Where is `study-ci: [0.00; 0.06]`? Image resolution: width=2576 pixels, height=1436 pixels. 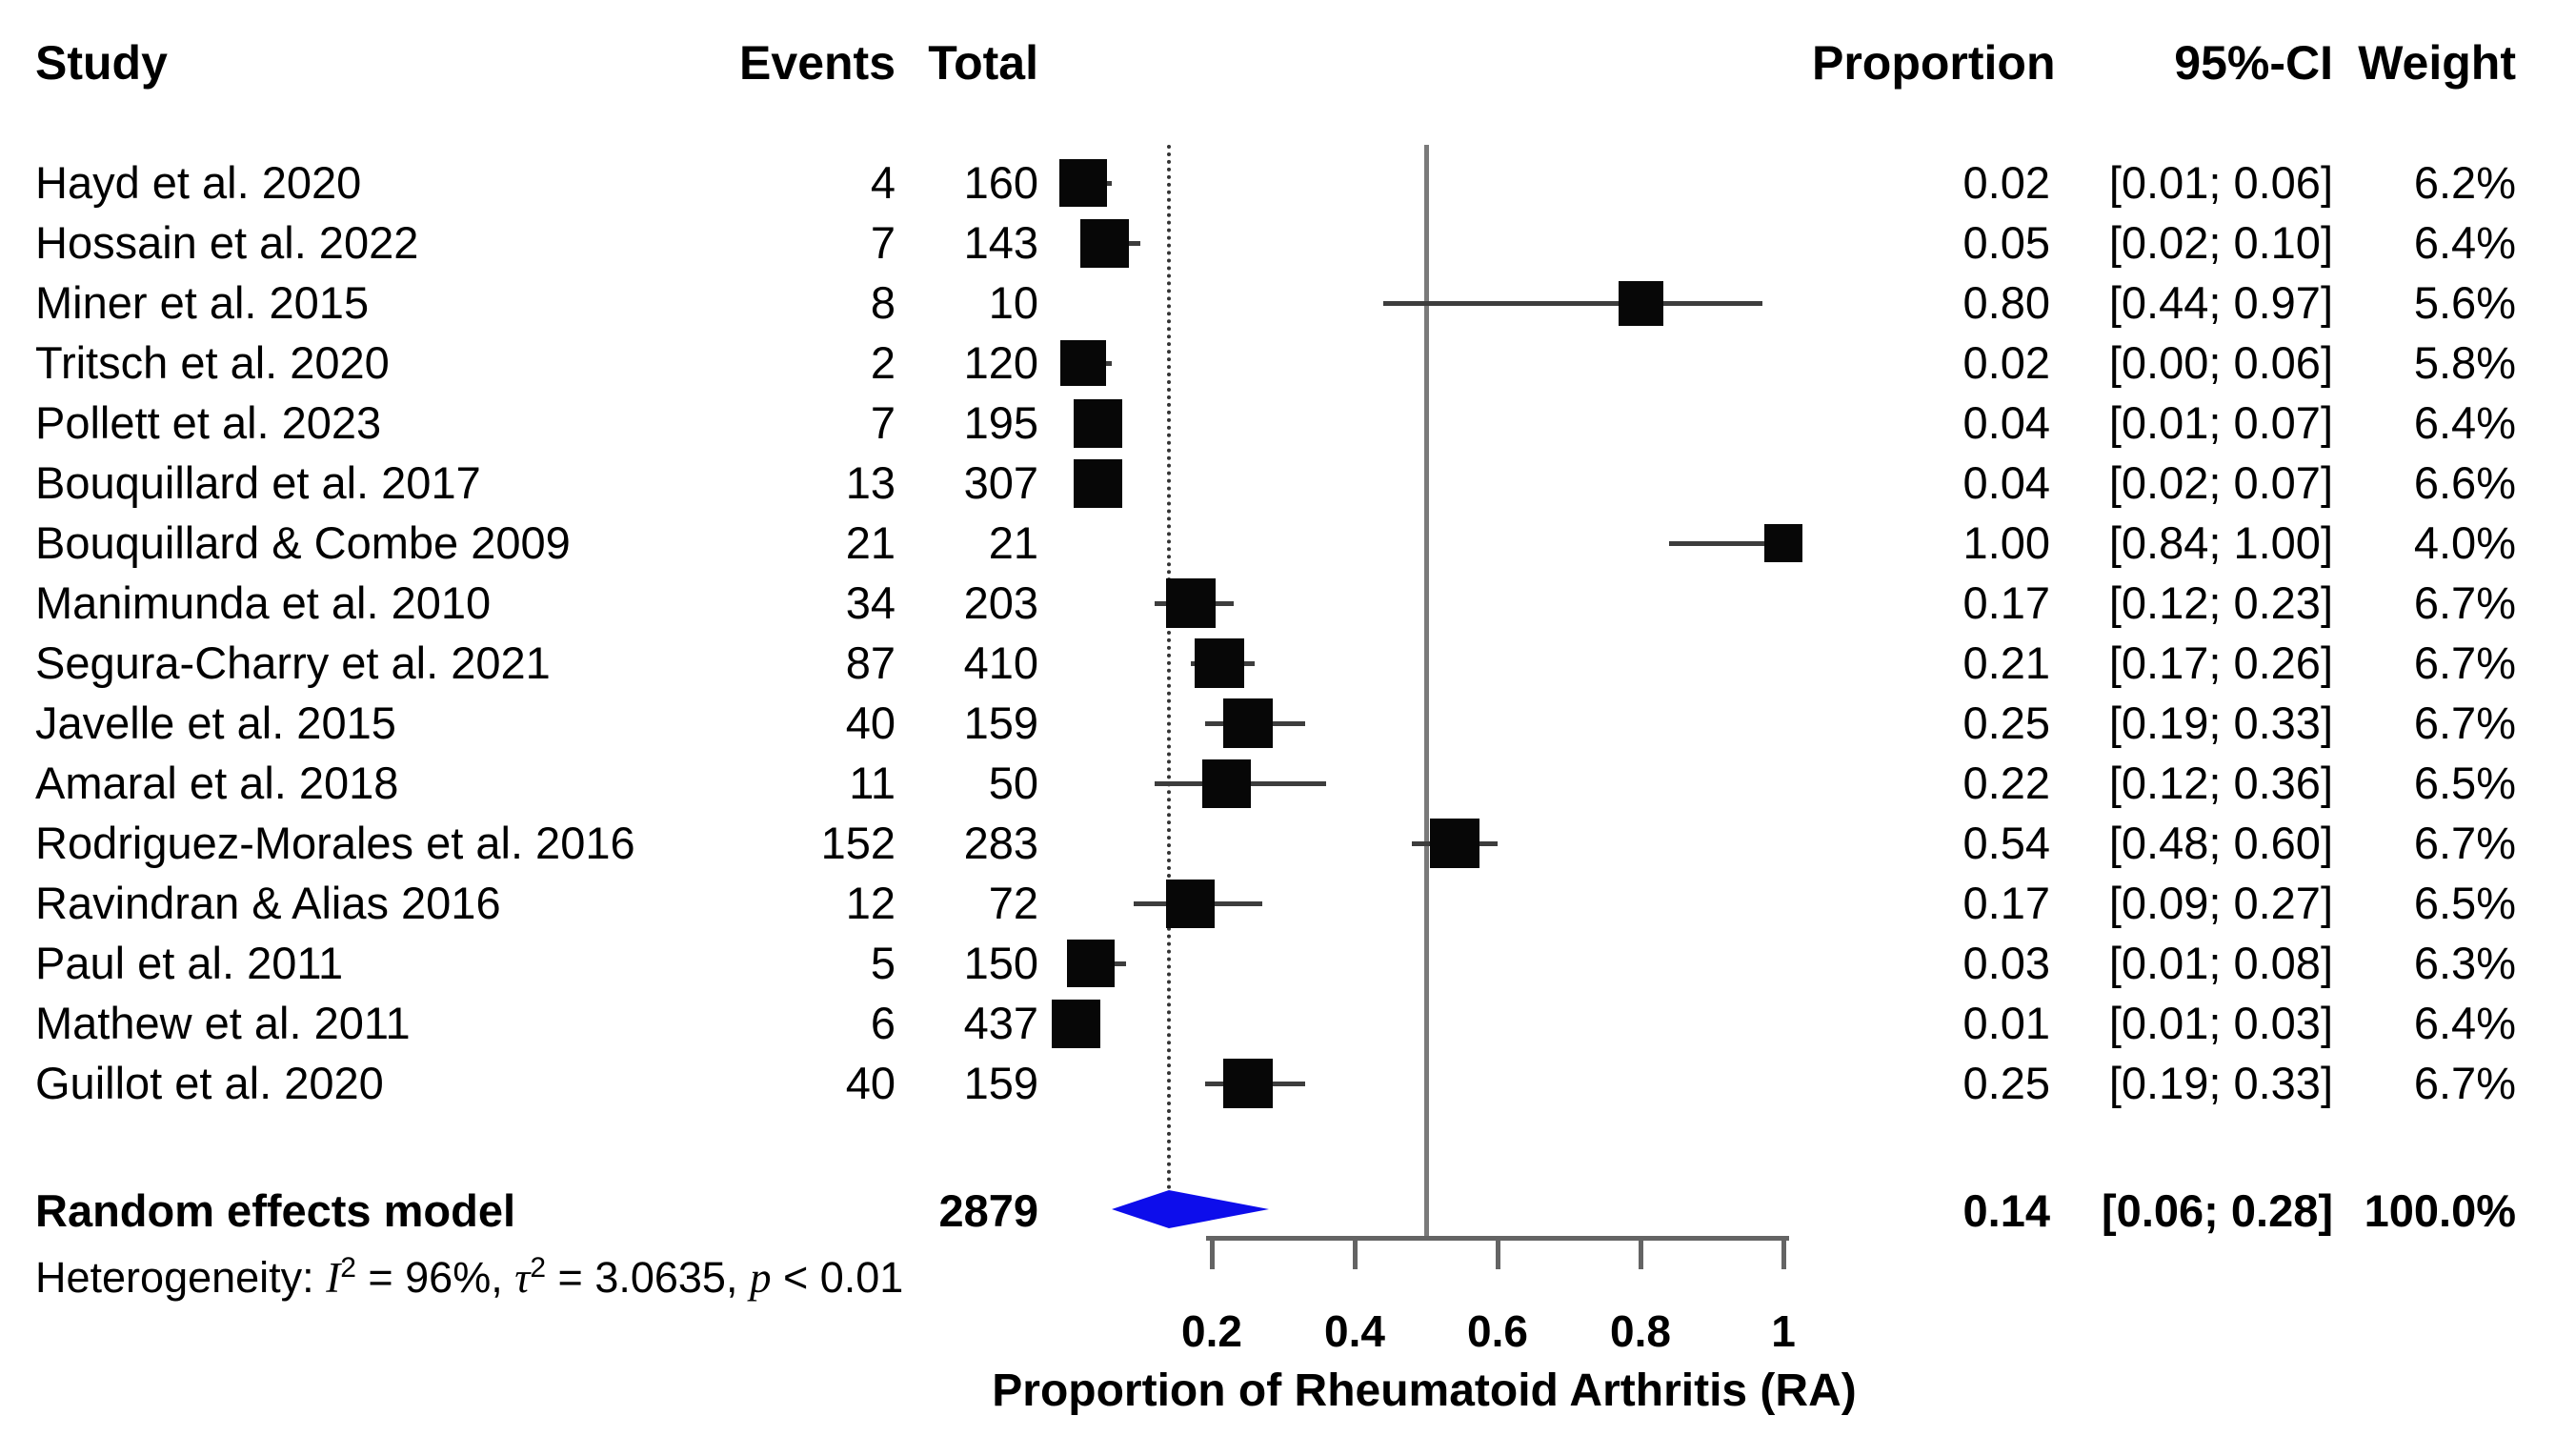
study-ci: [0.00; 0.06] is located at coordinates (2220, 362).